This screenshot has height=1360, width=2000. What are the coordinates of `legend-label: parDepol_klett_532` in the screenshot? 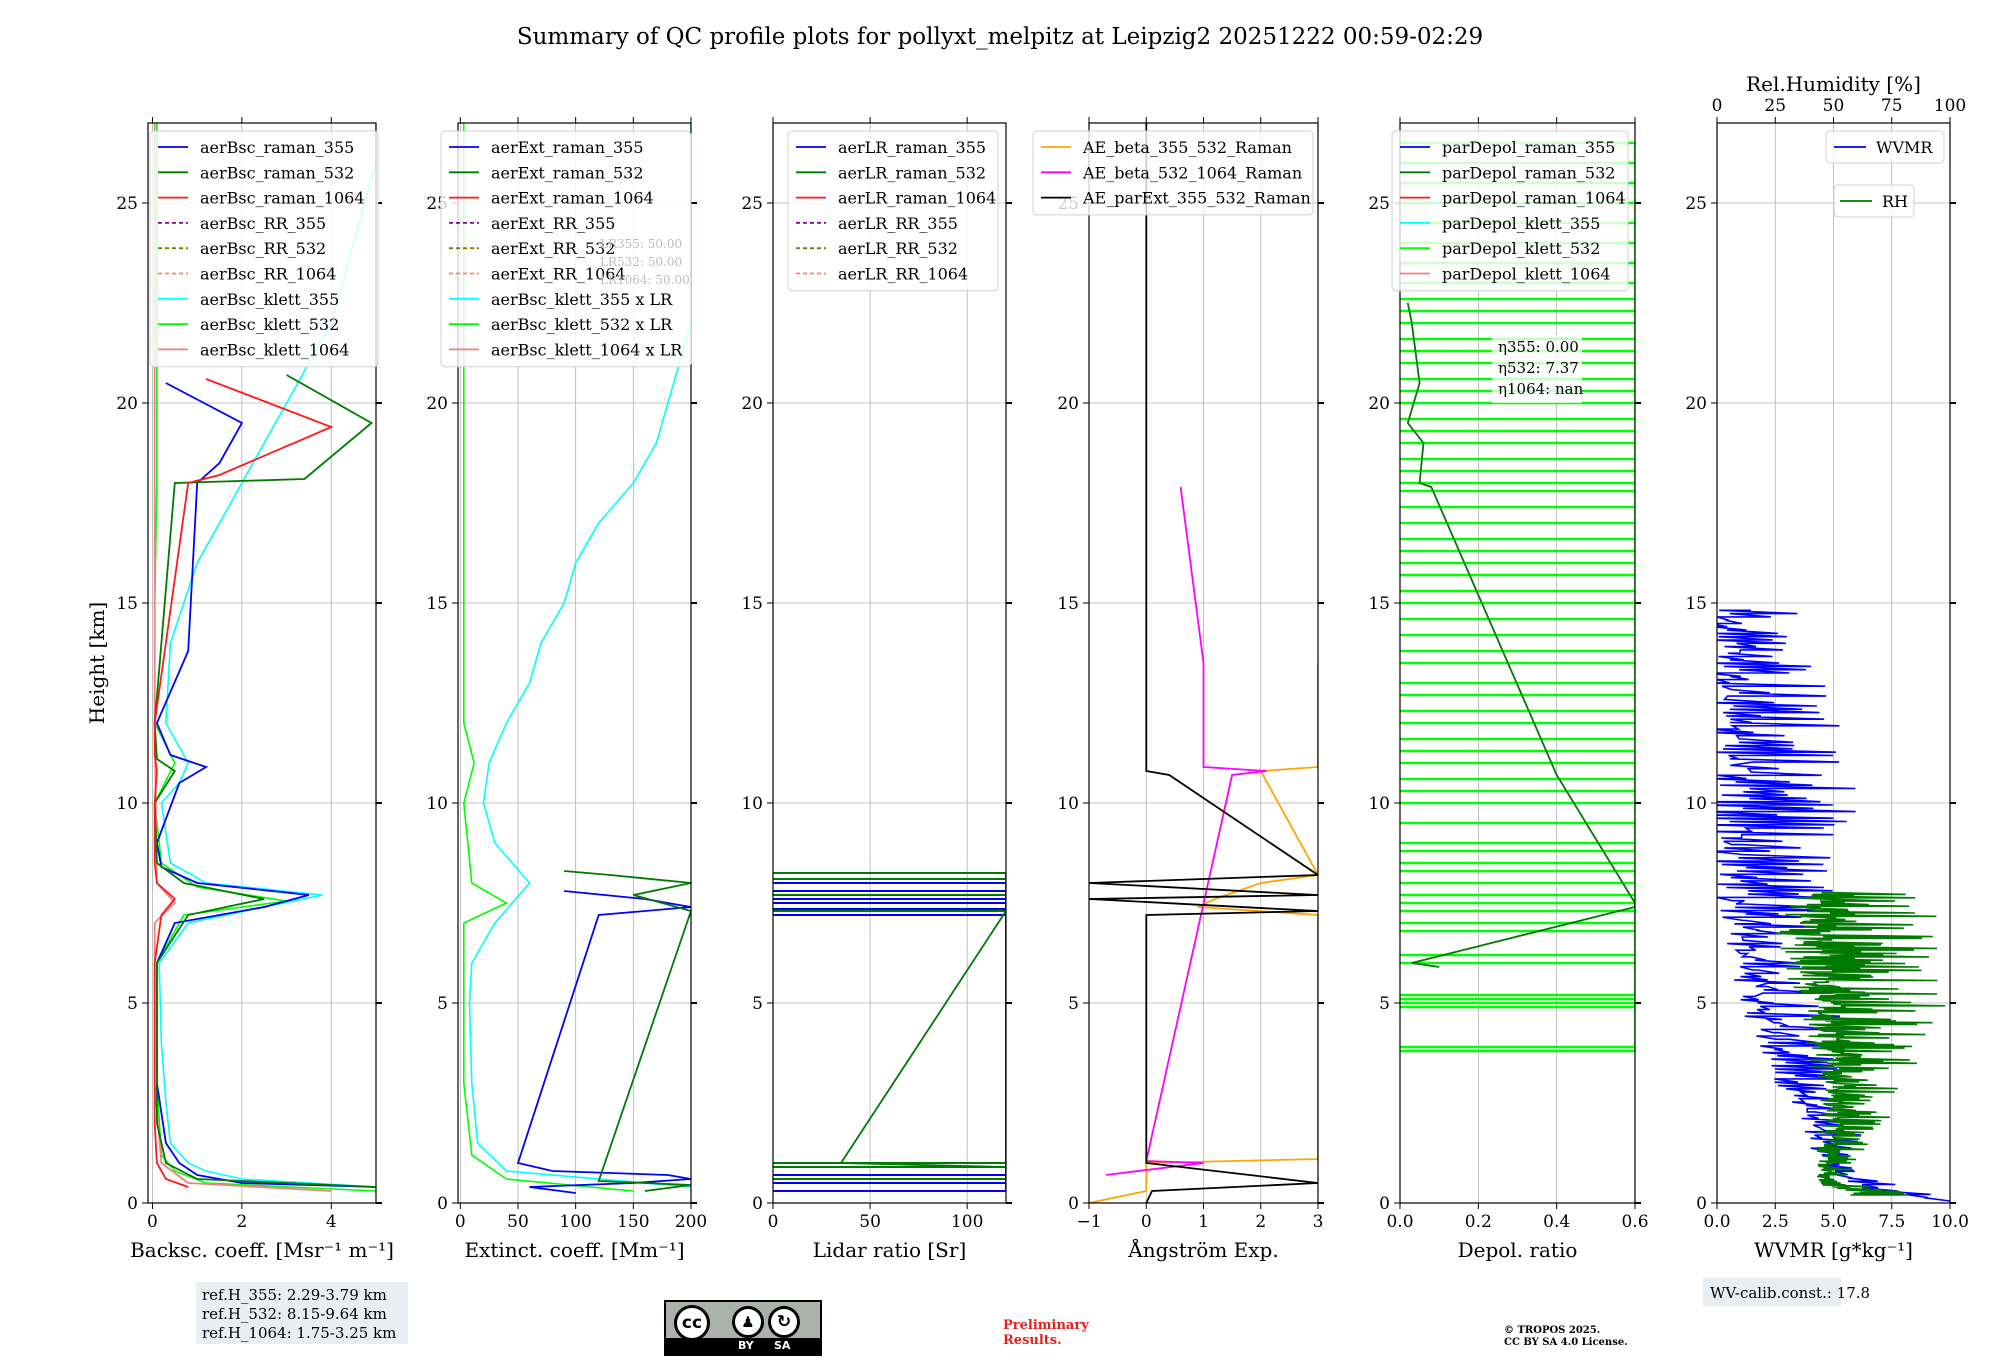 It's located at (1521, 248).